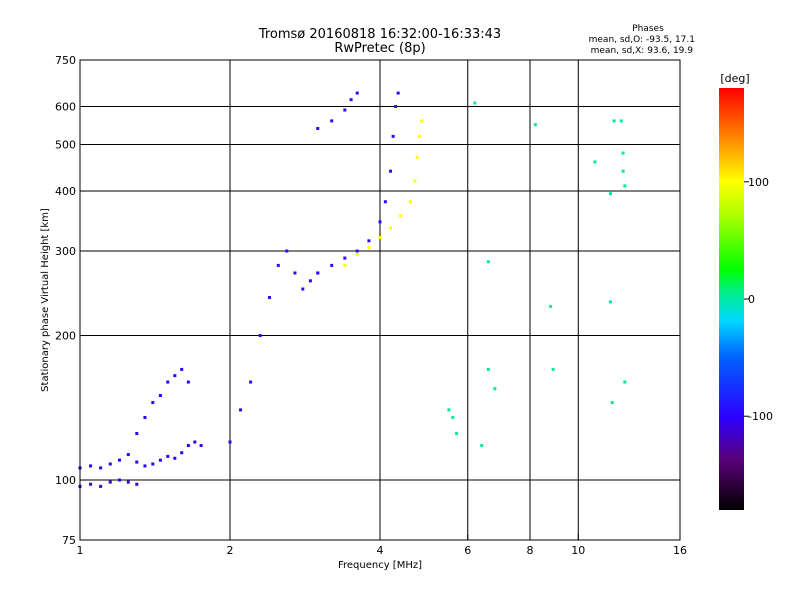 Image resolution: width=800 pixels, height=600 pixels. Describe the element at coordinates (642, 51) in the screenshot. I see `stats-line-x: mean, sd,X: 93.6, 19.9` at that location.